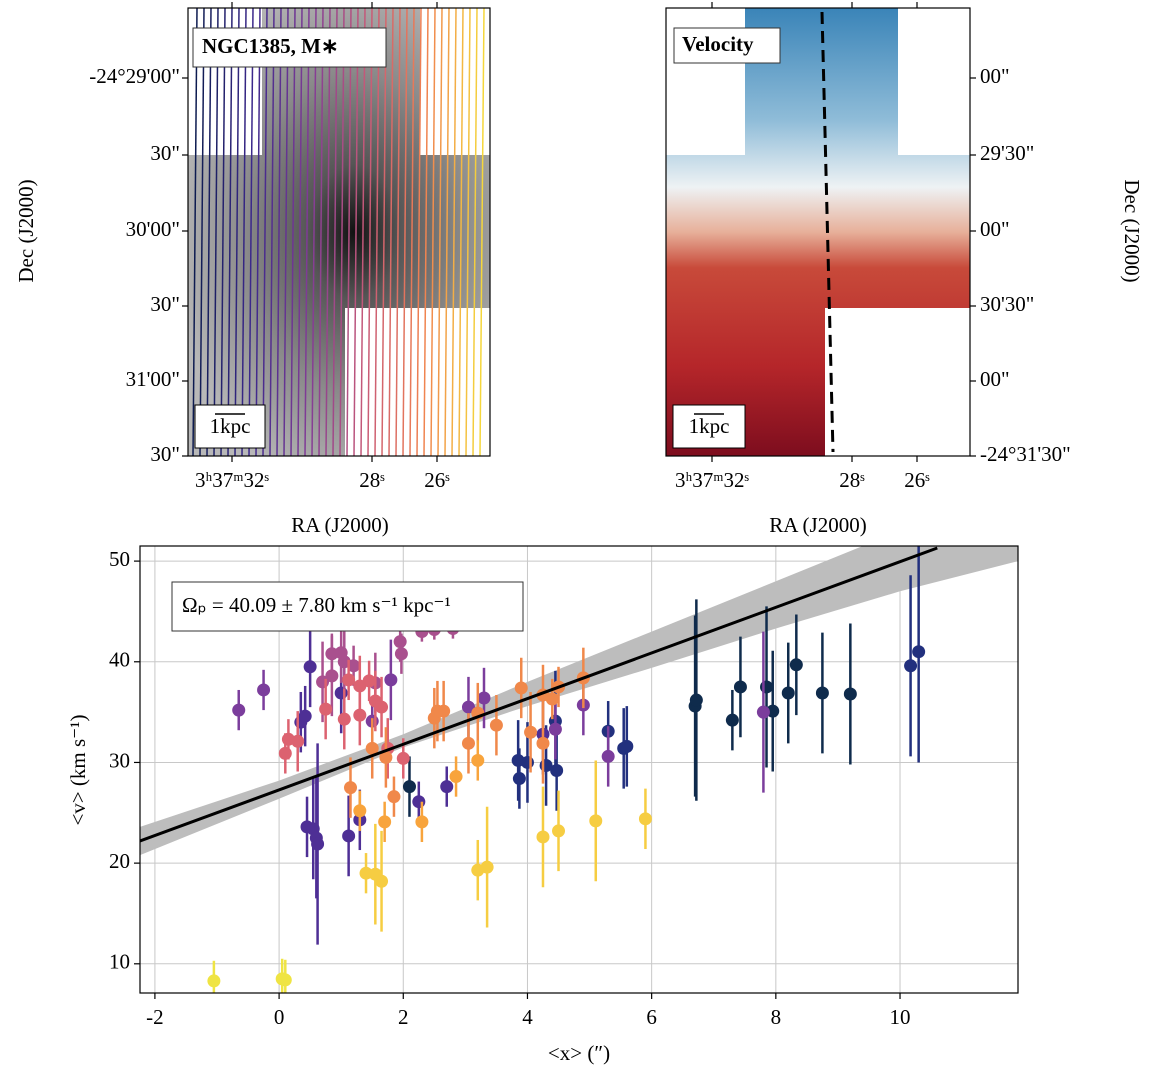 The height and width of the screenshot is (1074, 1152). What do you see at coordinates (403, 1017) in the screenshot?
I see `x-tick-label: 2` at bounding box center [403, 1017].